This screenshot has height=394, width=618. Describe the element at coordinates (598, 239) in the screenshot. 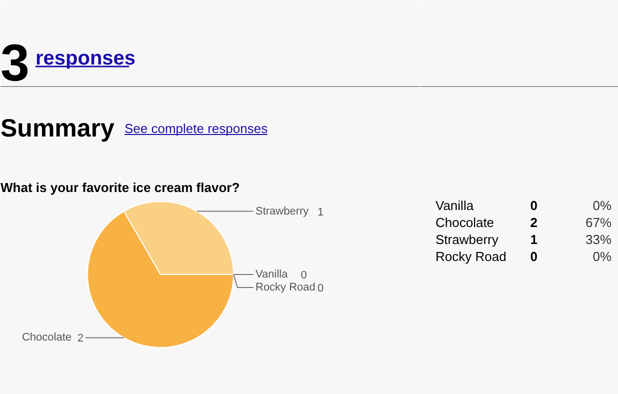

I see `text: 33%` at that location.